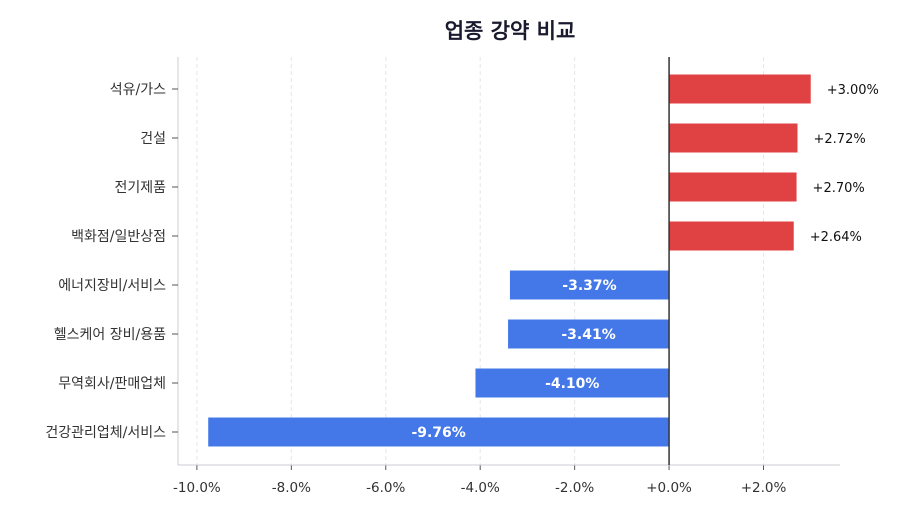  Describe the element at coordinates (138, 90) in the screenshot. I see `y-tick-label: 석유/가스` at that location.